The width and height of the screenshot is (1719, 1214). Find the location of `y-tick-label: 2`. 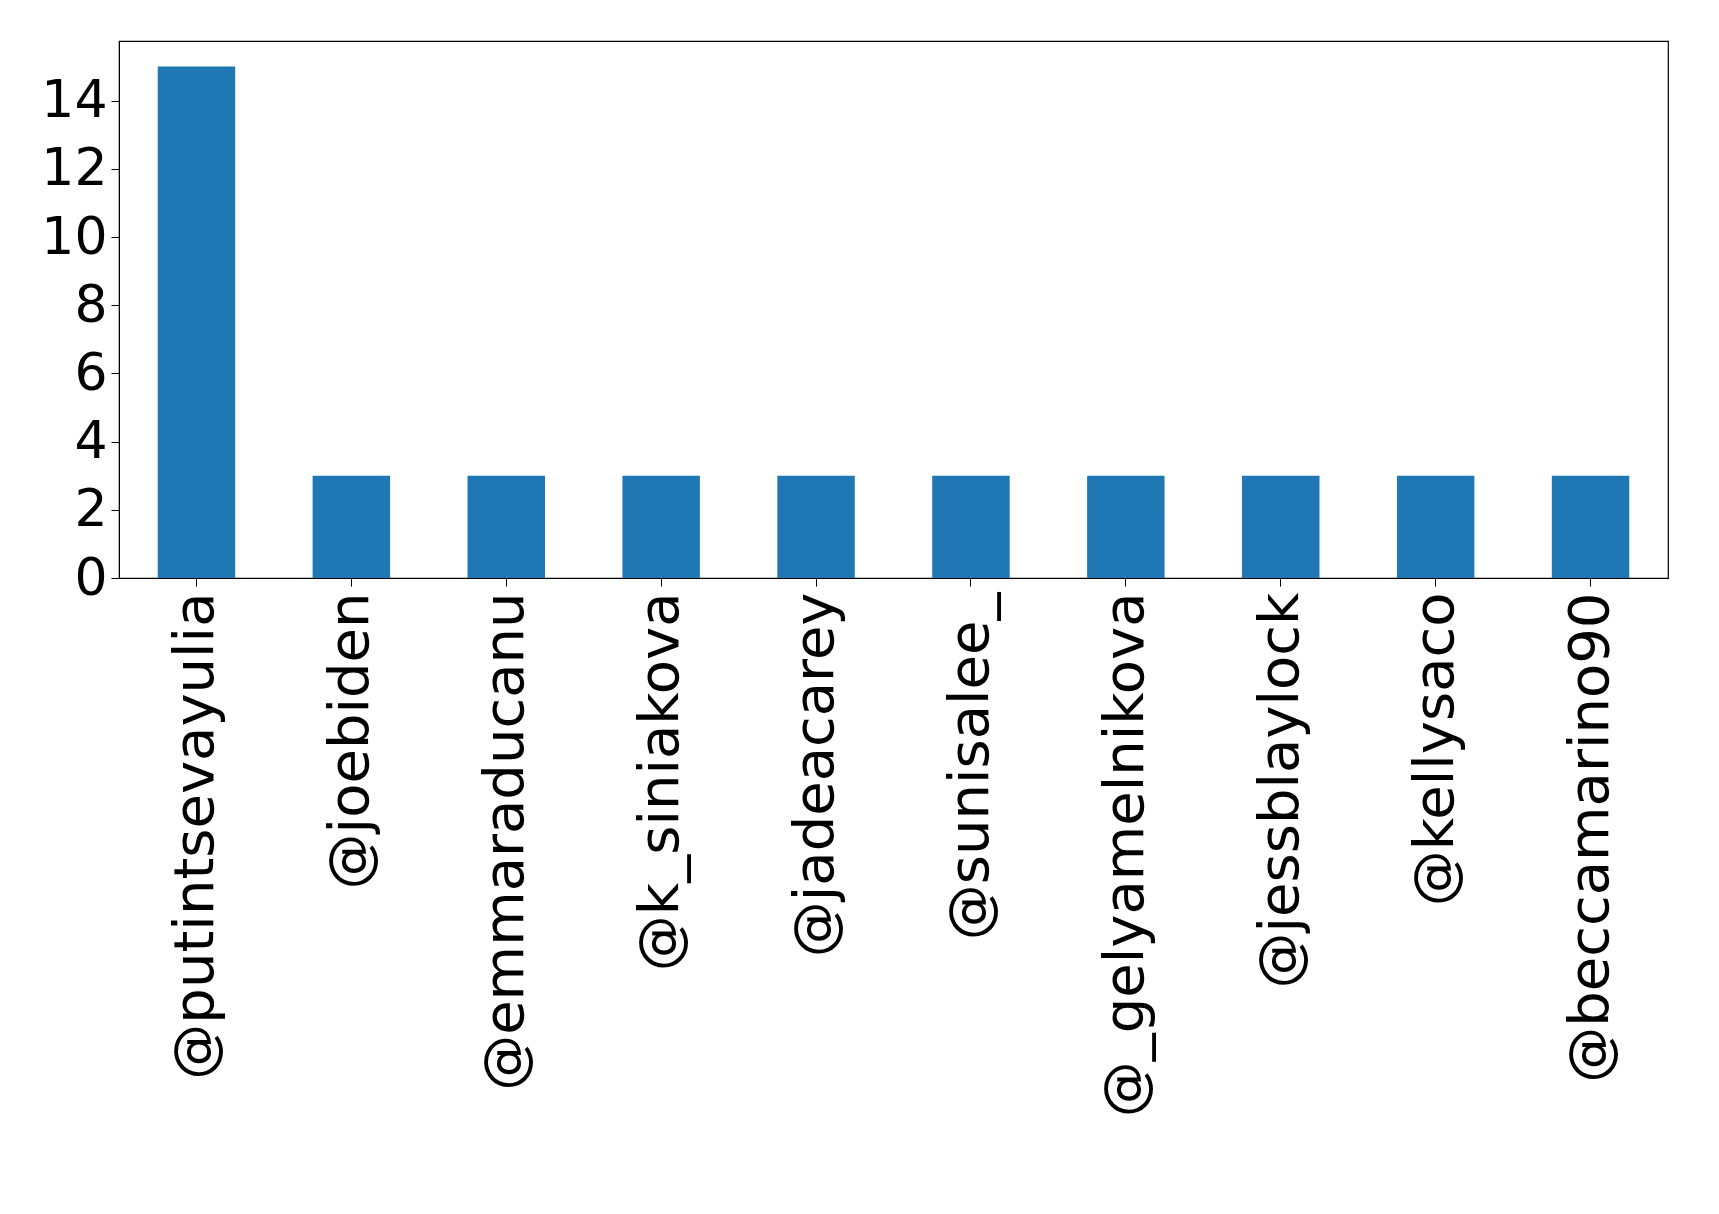

y-tick-label: 2 is located at coordinates (91, 508).